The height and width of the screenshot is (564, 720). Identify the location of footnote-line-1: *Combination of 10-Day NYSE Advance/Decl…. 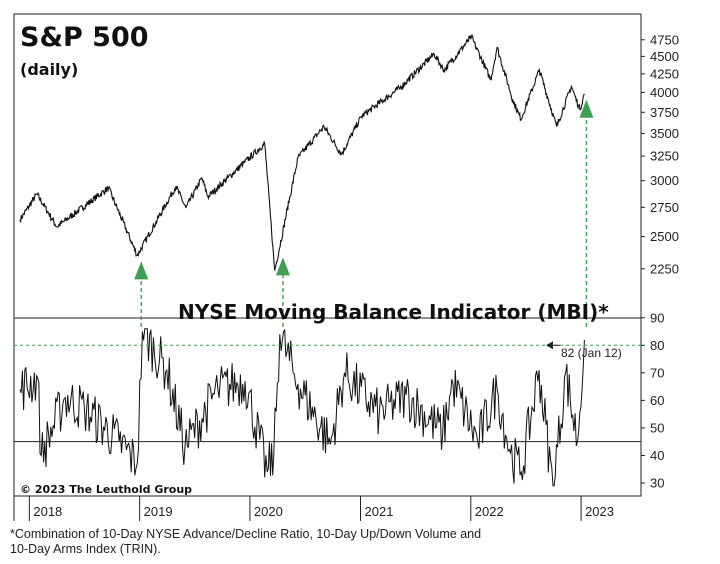
(246, 534).